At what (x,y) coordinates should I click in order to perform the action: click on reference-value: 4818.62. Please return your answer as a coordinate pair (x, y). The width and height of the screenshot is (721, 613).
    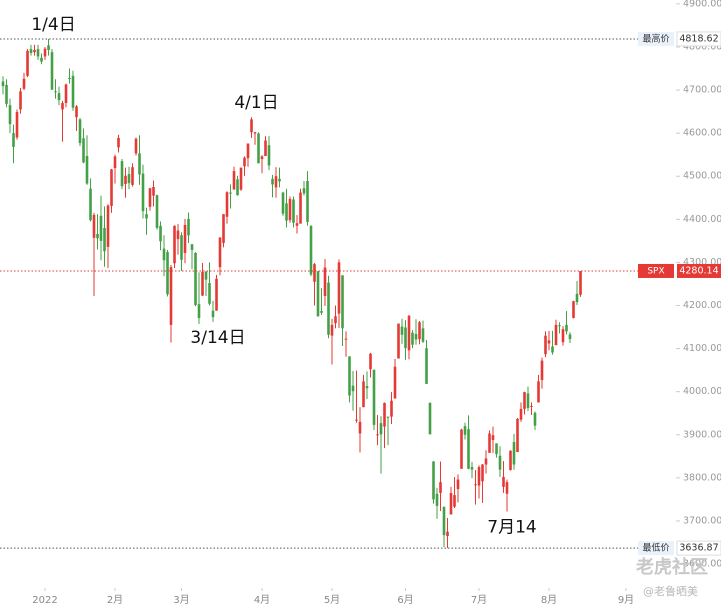
    Looking at the image, I should click on (698, 38).